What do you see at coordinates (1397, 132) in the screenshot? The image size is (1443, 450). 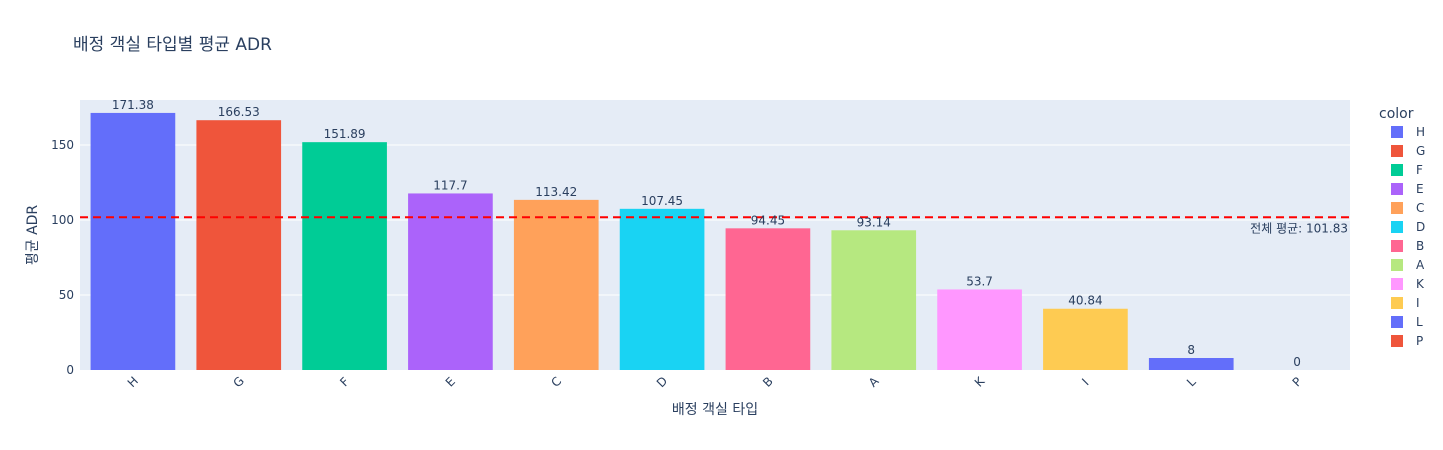 I see `legend-swatch-H` at bounding box center [1397, 132].